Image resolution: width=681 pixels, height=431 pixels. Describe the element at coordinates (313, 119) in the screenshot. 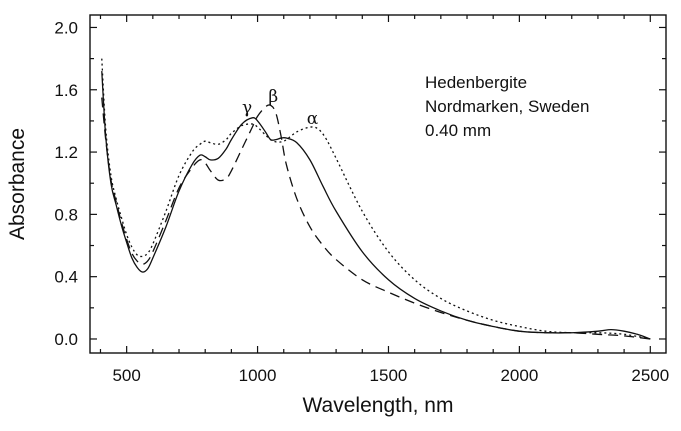

I see `peak-label-alpha: α` at that location.